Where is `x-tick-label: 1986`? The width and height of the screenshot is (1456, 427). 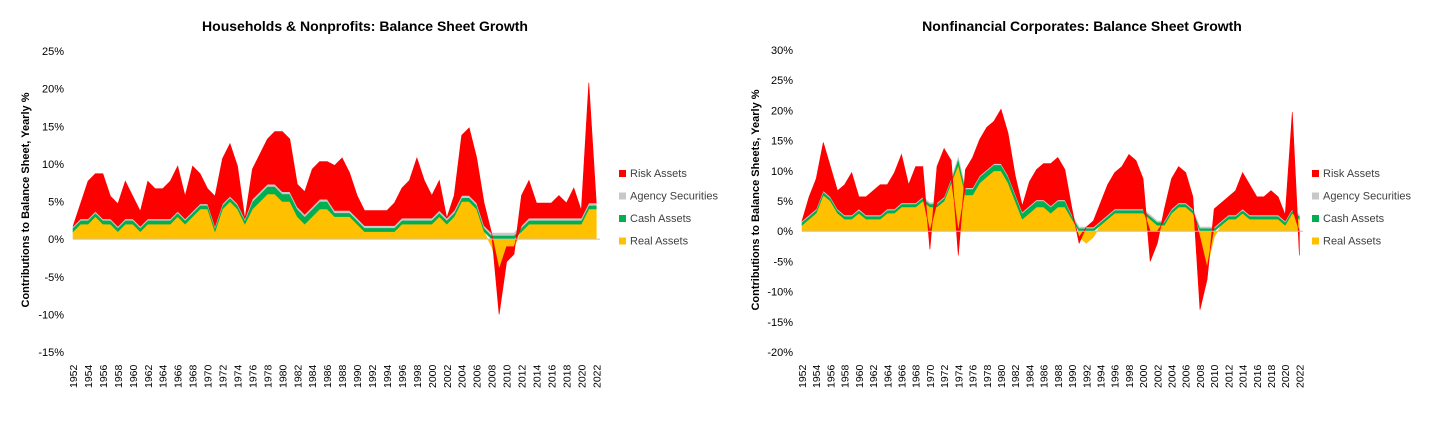 x-tick-label: 1986 is located at coordinates (328, 376).